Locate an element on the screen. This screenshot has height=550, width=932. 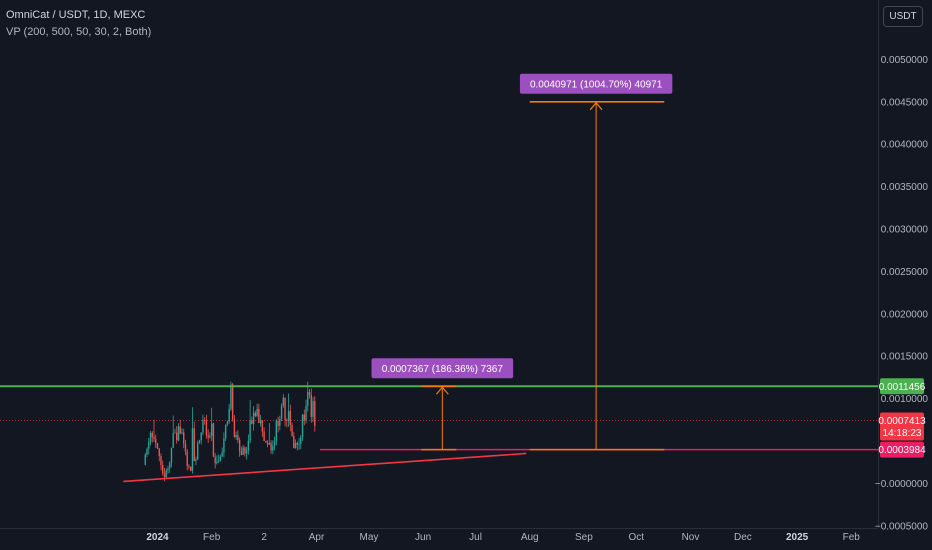
price-tick-label: −0.0000000 is located at coordinates (902, 484).